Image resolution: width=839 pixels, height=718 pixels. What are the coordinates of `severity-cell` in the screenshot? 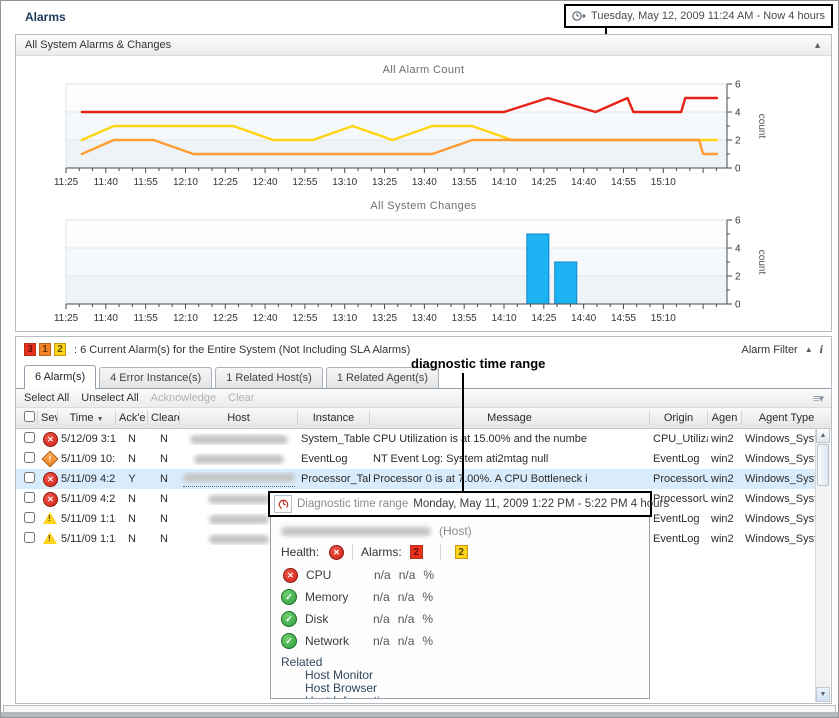 It's located at (48, 539).